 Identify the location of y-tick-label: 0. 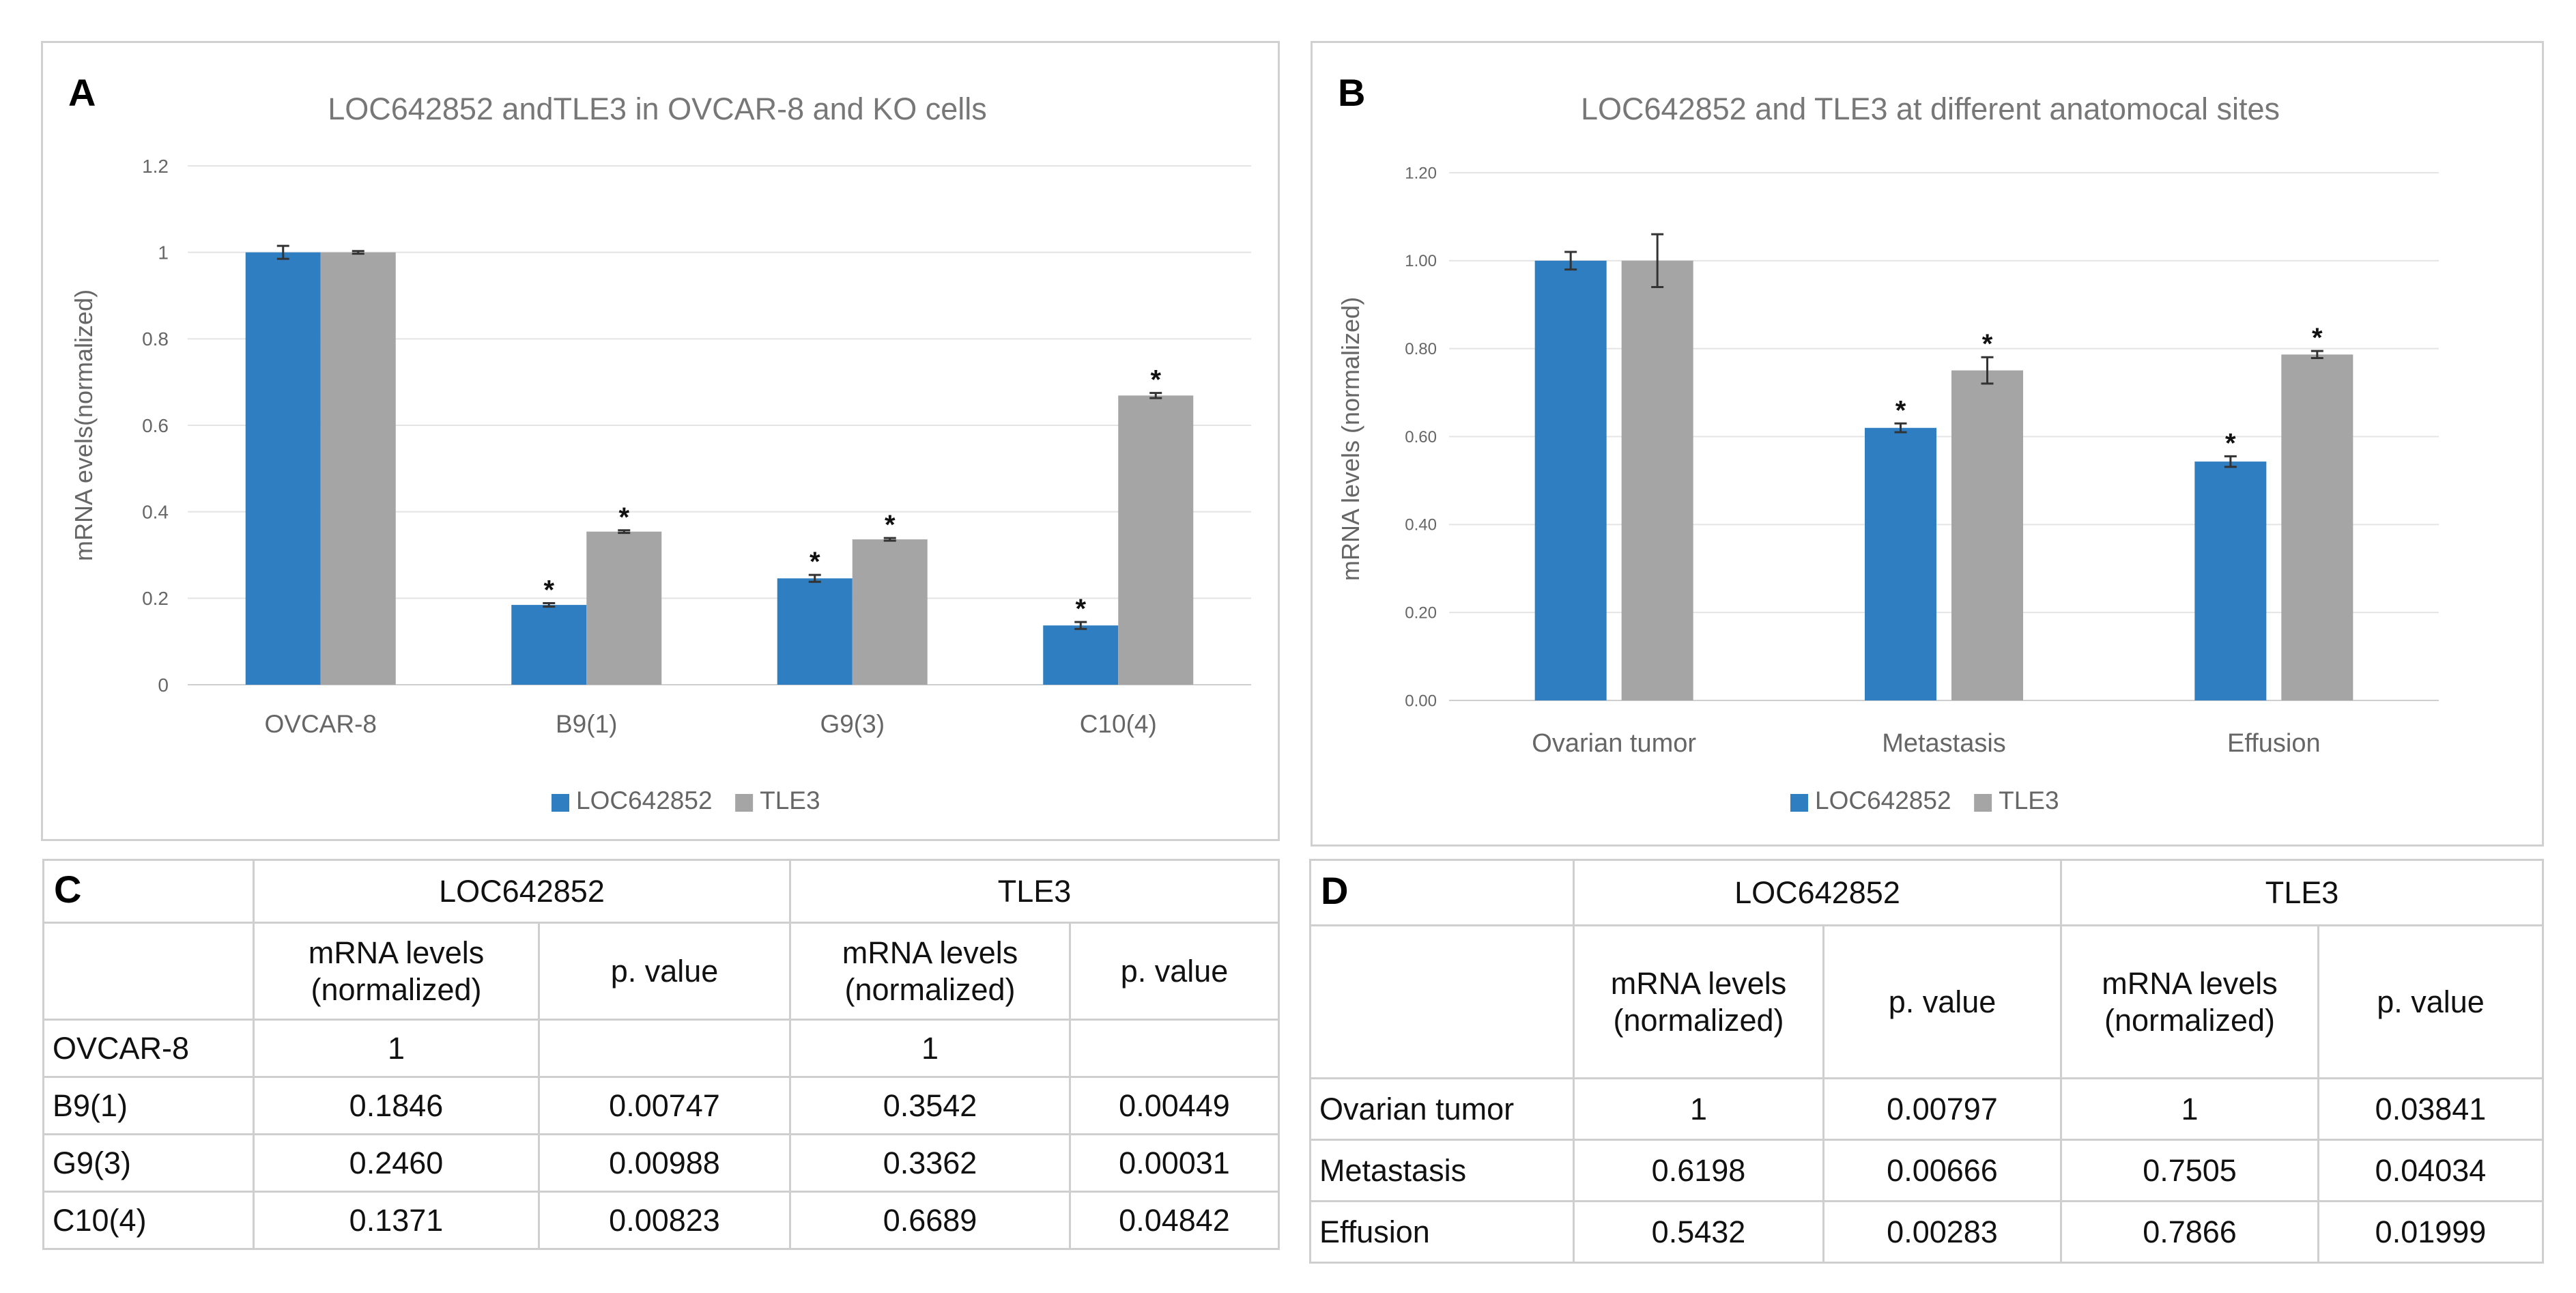
(163, 685).